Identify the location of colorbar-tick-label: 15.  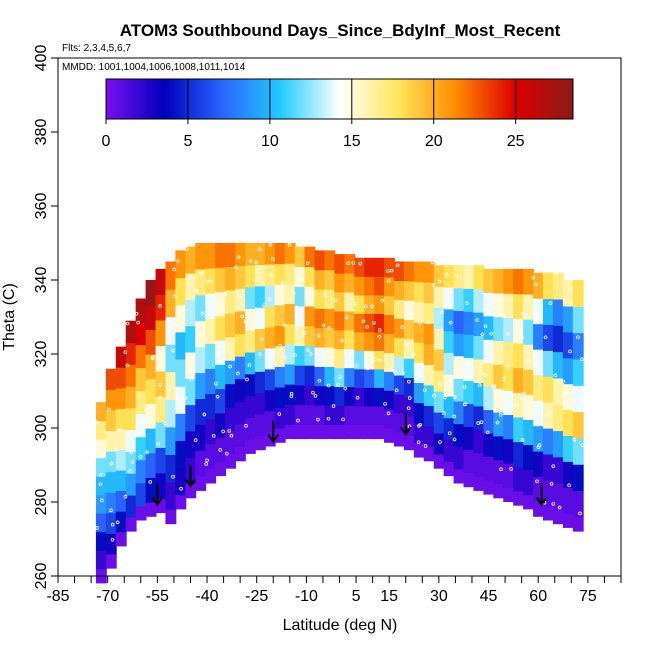
(352, 141).